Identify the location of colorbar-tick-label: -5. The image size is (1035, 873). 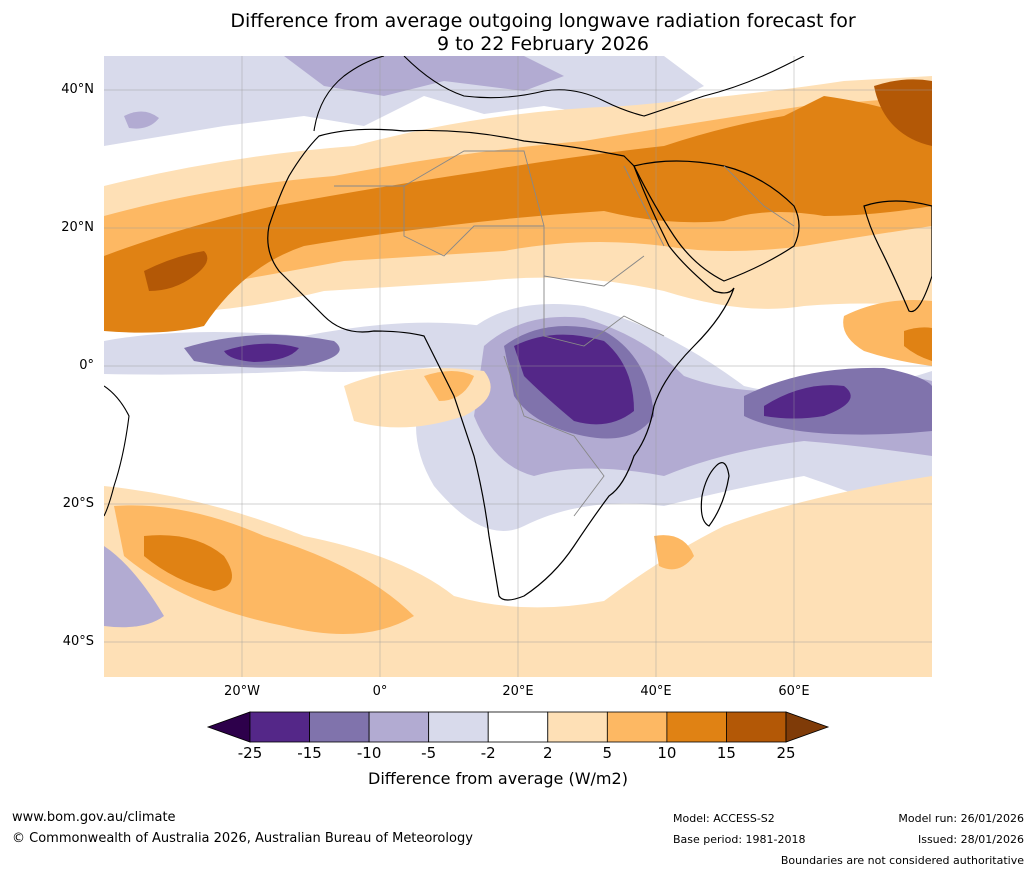
(429, 753).